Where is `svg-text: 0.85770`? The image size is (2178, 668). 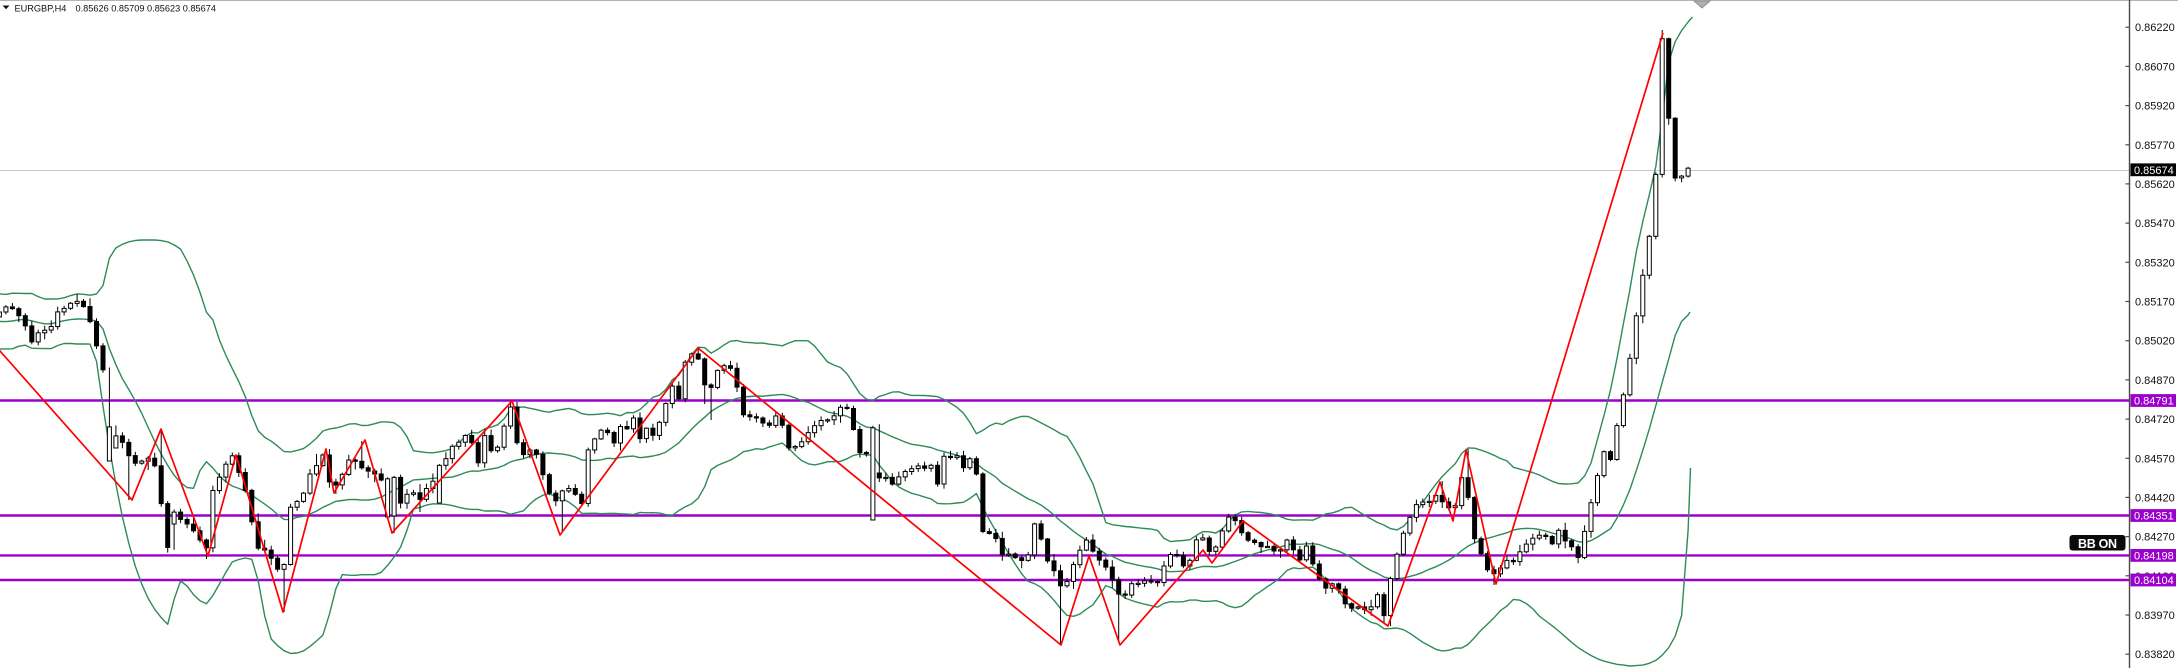 svg-text: 0.85770 is located at coordinates (2155, 146).